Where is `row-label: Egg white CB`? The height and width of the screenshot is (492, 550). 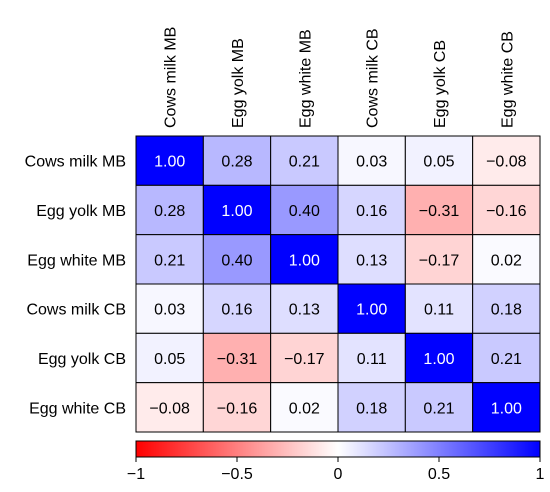
row-label: Egg white CB is located at coordinates (77, 408).